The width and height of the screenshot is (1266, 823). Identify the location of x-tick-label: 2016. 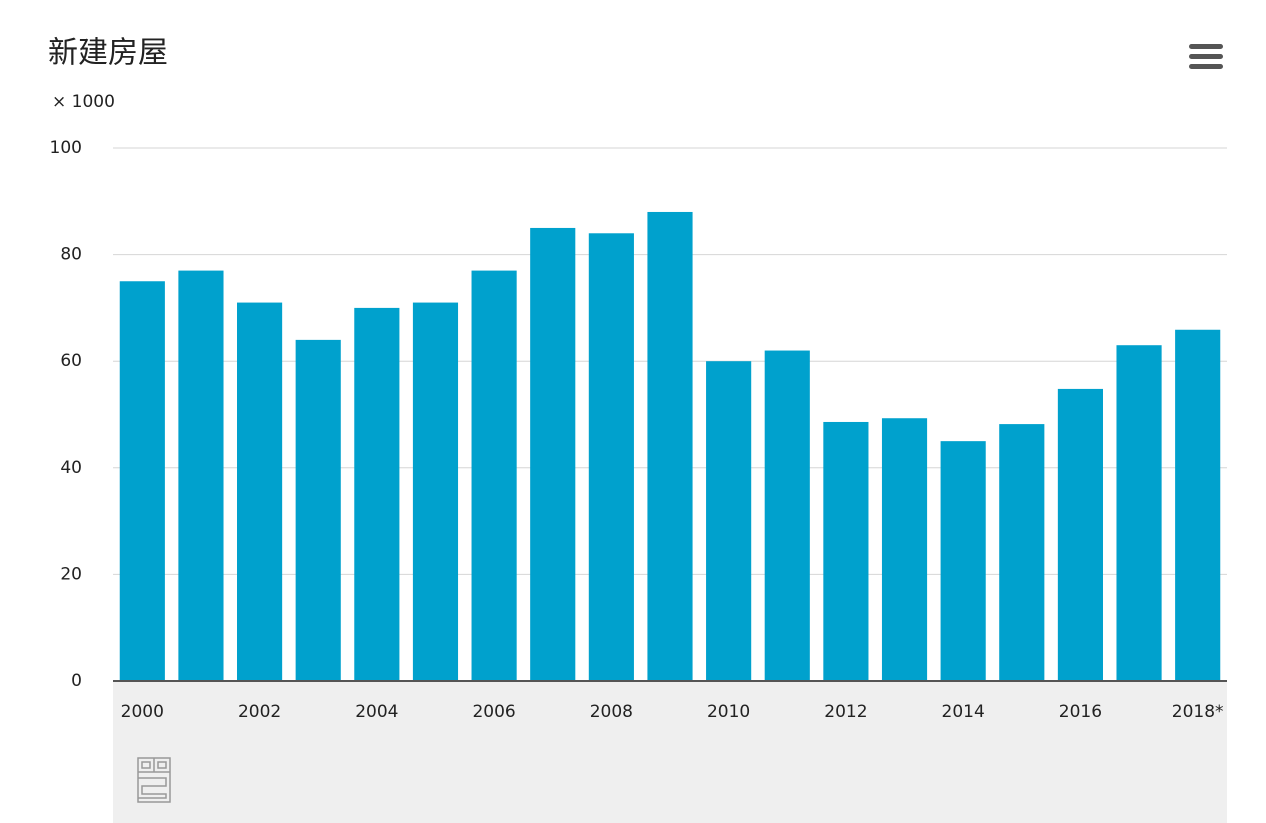
(1080, 712).